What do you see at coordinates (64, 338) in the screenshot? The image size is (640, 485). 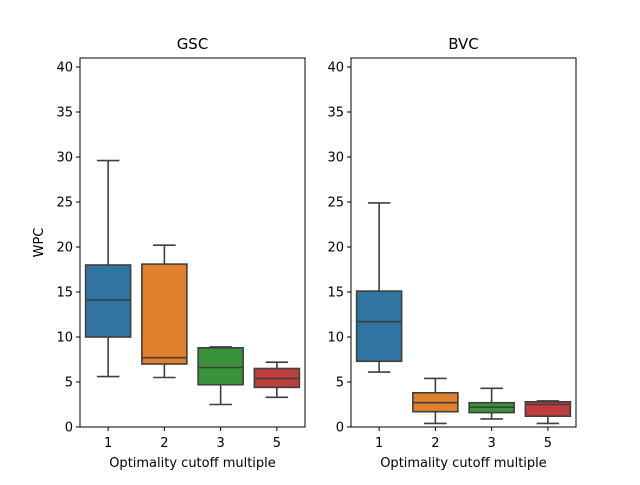 I see `panel-1-y-tick-label-10: 10` at bounding box center [64, 338].